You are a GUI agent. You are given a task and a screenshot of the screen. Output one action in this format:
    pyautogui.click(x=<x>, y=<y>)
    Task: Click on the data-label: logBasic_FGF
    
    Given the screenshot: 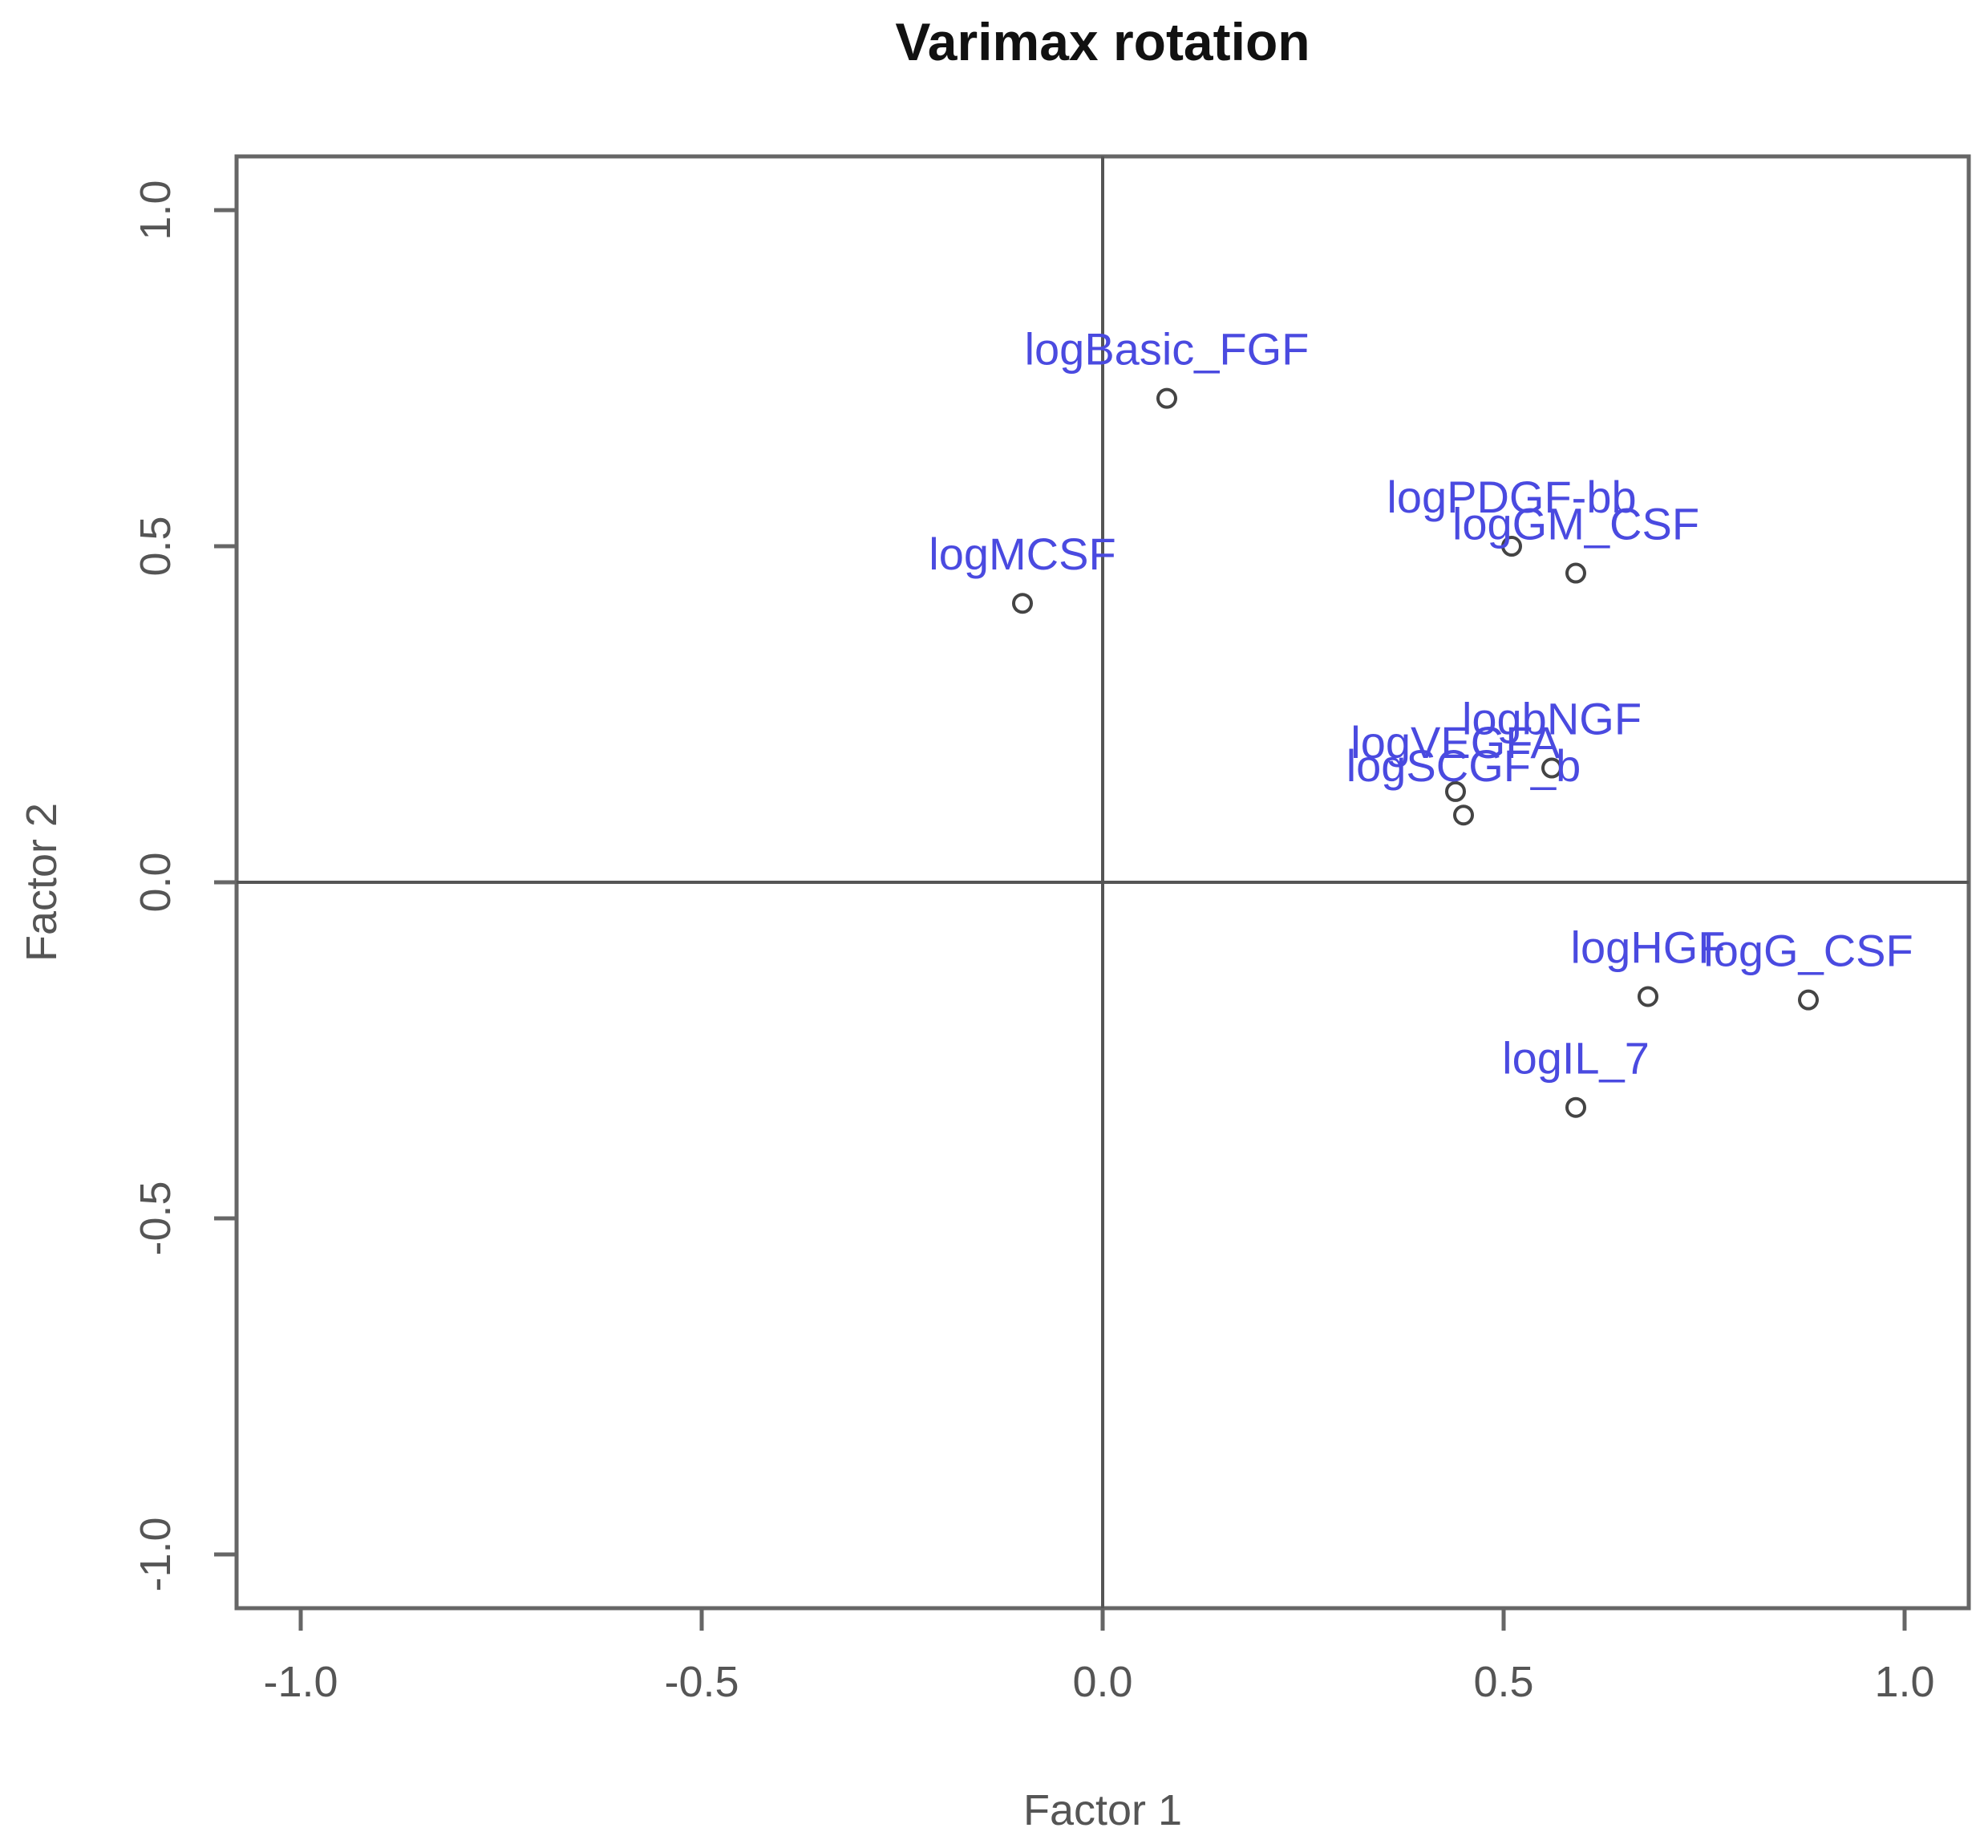 What is the action you would take?
    pyautogui.click(x=1167, y=349)
    